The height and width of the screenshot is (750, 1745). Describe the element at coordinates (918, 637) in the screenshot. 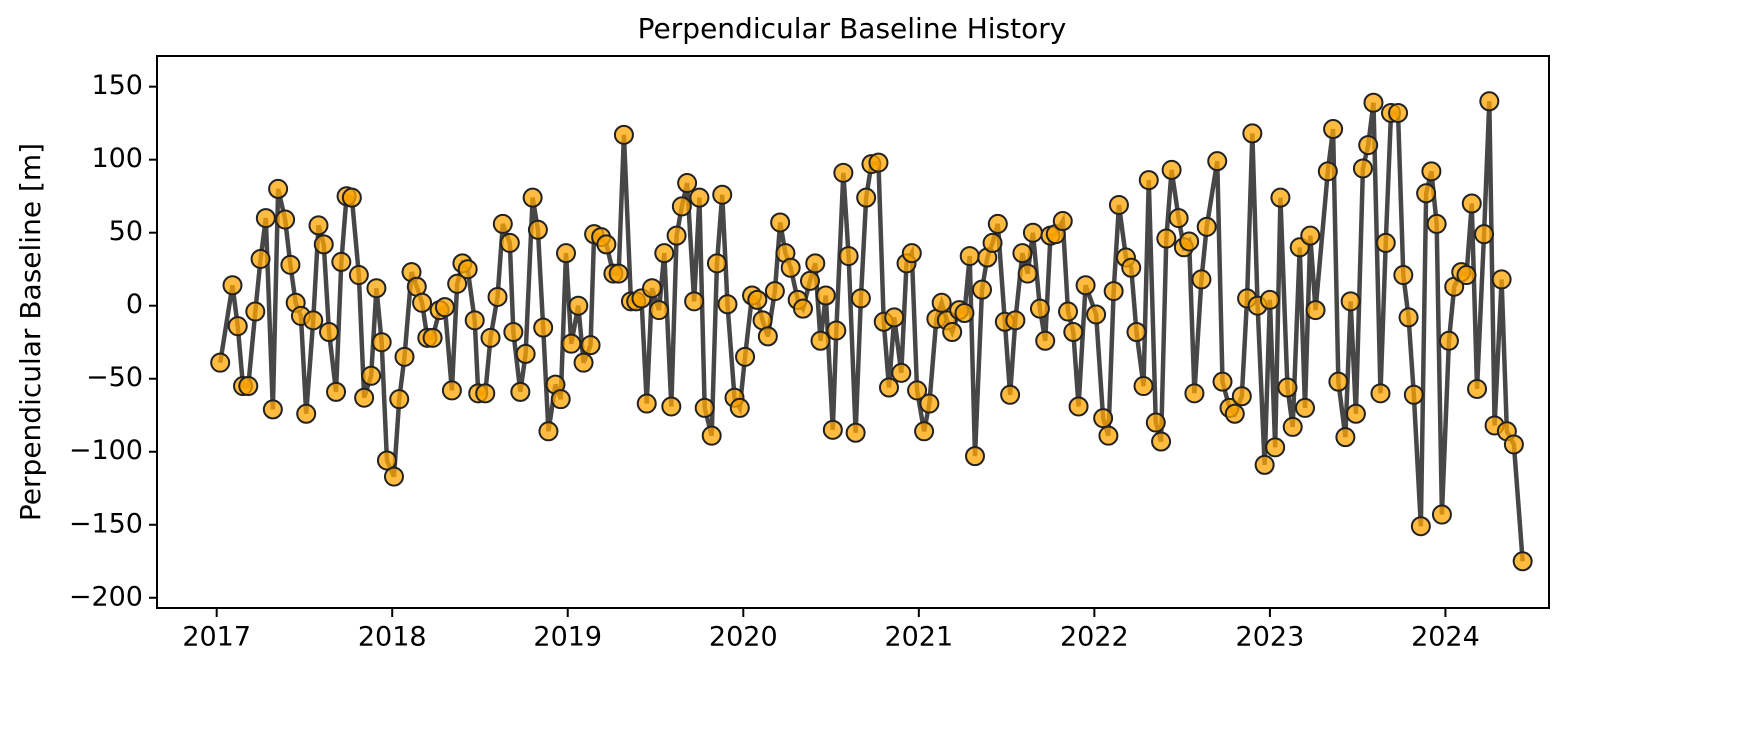

I see `x-tick-label: 2021` at that location.